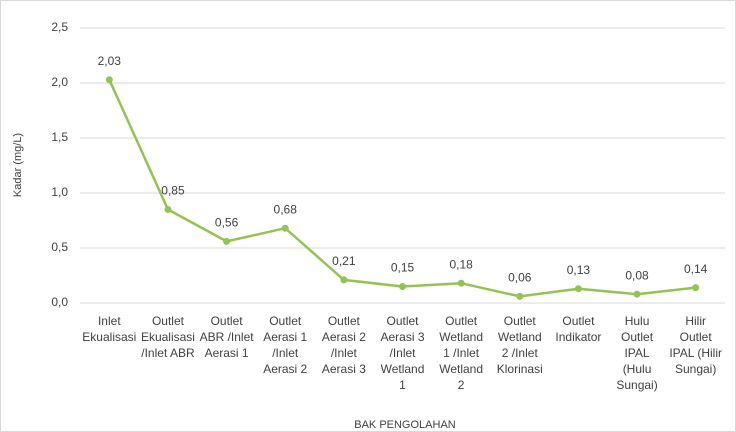  I want to click on data-label: 0,21, so click(344, 261).